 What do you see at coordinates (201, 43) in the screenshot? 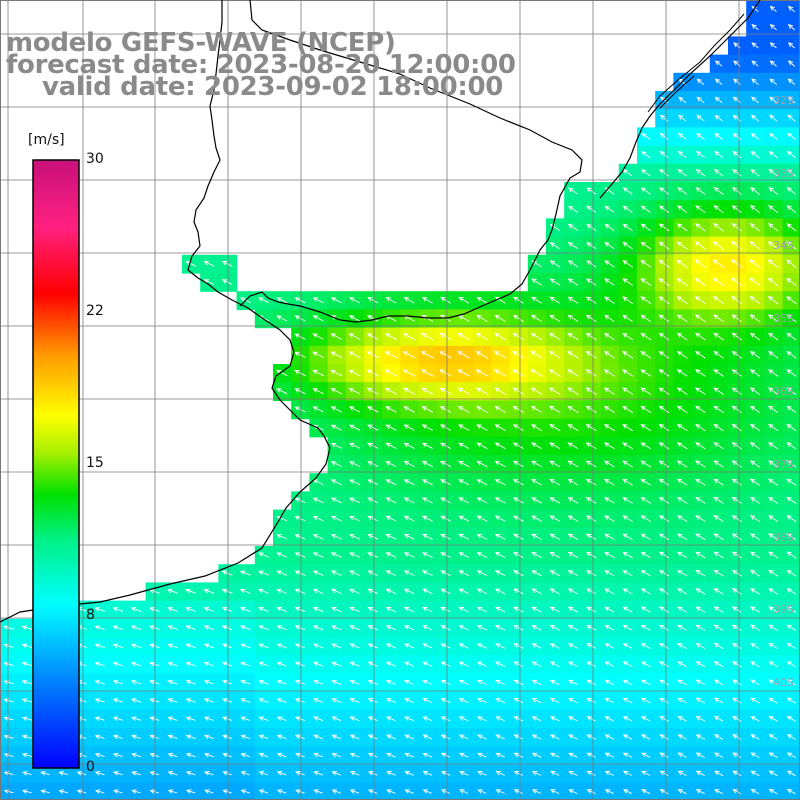
I see `model-title: modelo GEFS-WAVE (NCEP)` at bounding box center [201, 43].